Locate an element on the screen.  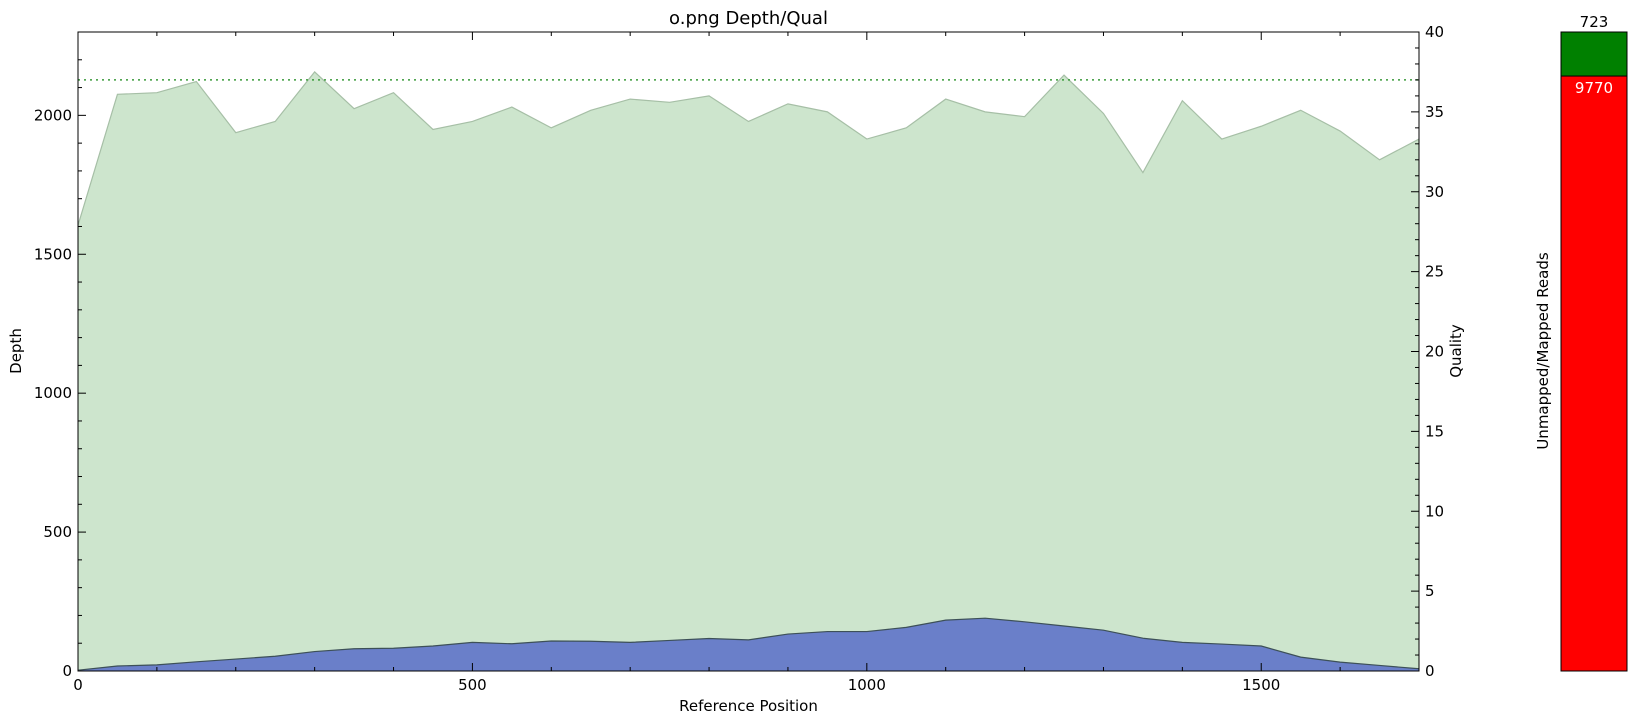
x-tick-label: 0 is located at coordinates (78, 685).